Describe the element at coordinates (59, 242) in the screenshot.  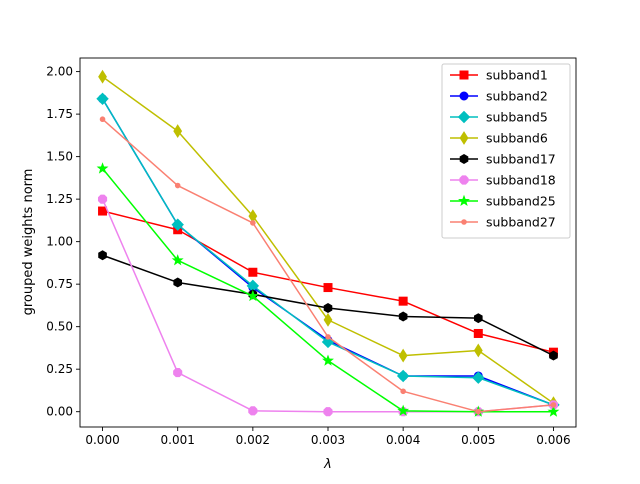
I see `y-tick-label: 1.00` at that location.